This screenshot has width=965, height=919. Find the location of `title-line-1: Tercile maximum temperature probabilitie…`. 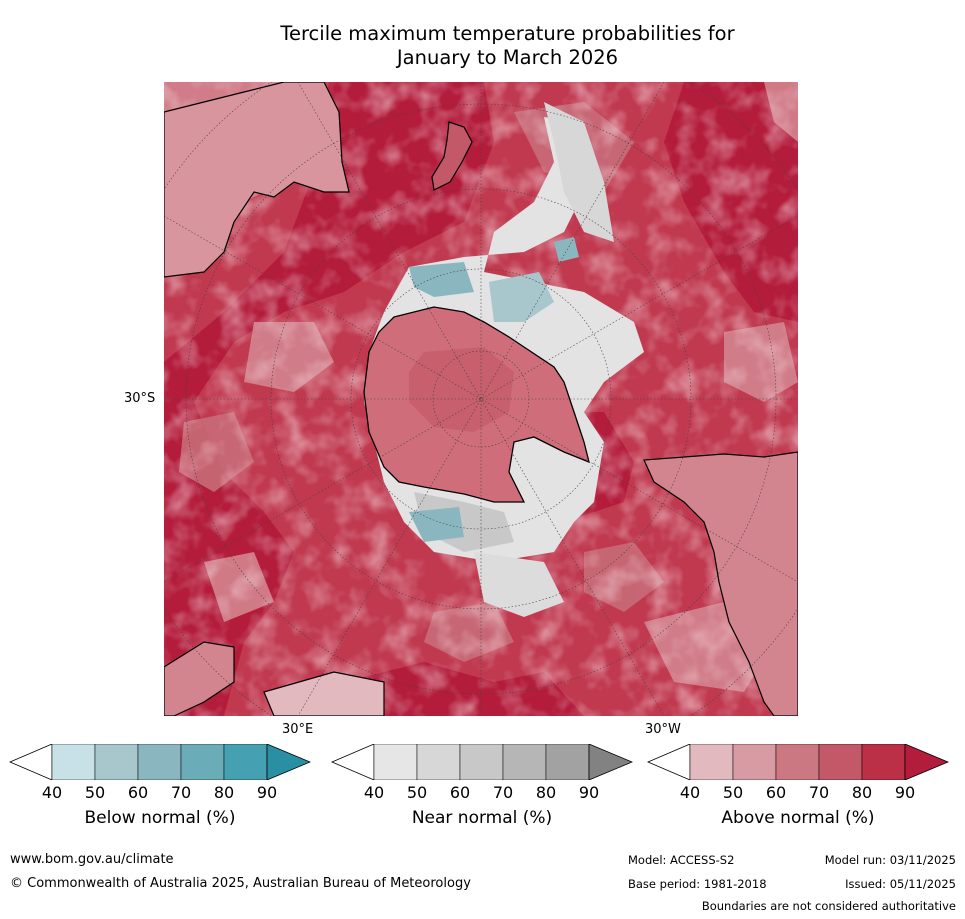

title-line-1: Tercile maximum temperature probabilitie… is located at coordinates (507, 33).